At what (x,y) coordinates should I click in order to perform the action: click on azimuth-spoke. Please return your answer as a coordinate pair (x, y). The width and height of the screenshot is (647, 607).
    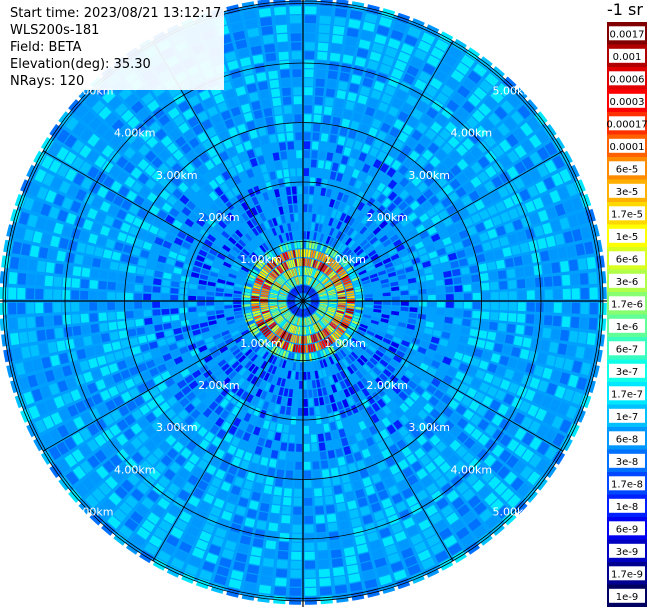
    Looking at the image, I should click on (378, 171).